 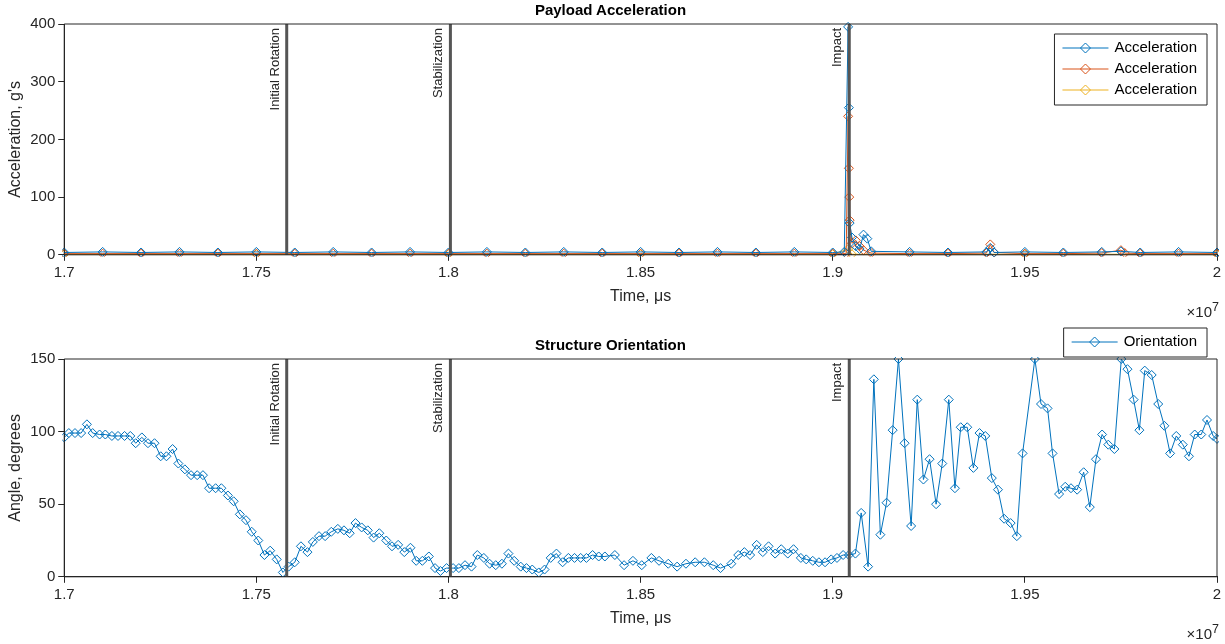 What do you see at coordinates (610, 10) in the screenshot?
I see `chart-title: Payload Acceleration` at bounding box center [610, 10].